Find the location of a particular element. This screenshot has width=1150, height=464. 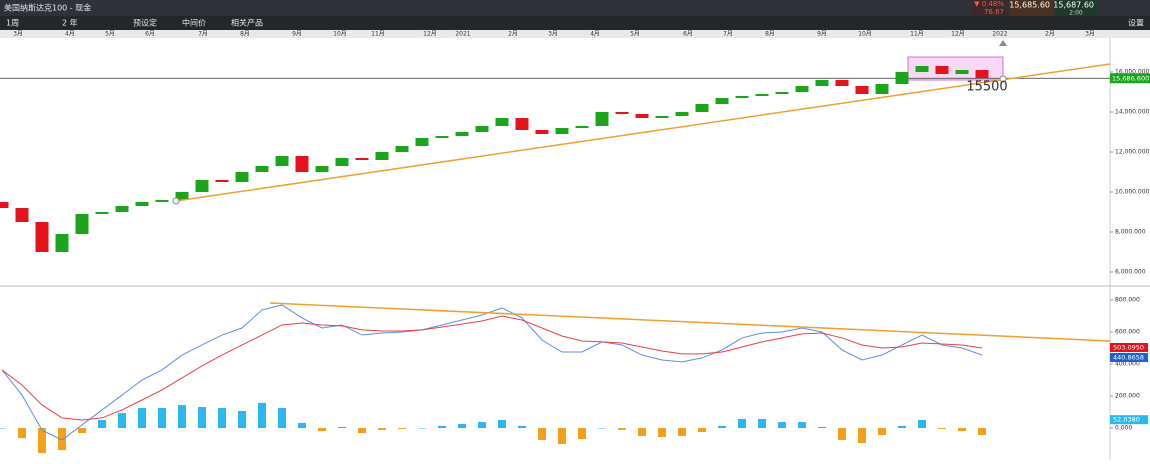

last-value-label: 440.8658 is located at coordinates (1128, 357).